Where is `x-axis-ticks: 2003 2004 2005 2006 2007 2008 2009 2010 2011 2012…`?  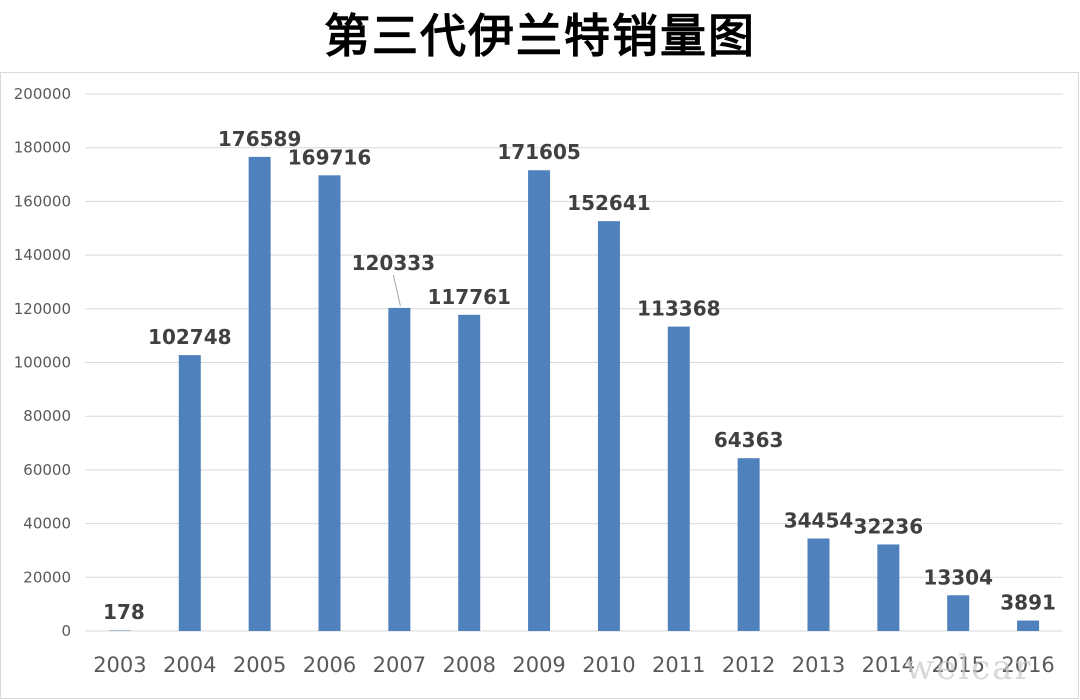
x-axis-ticks: 2003 2004 2005 2006 2007 2008 2009 2010 2011 2012… is located at coordinates (574, 665).